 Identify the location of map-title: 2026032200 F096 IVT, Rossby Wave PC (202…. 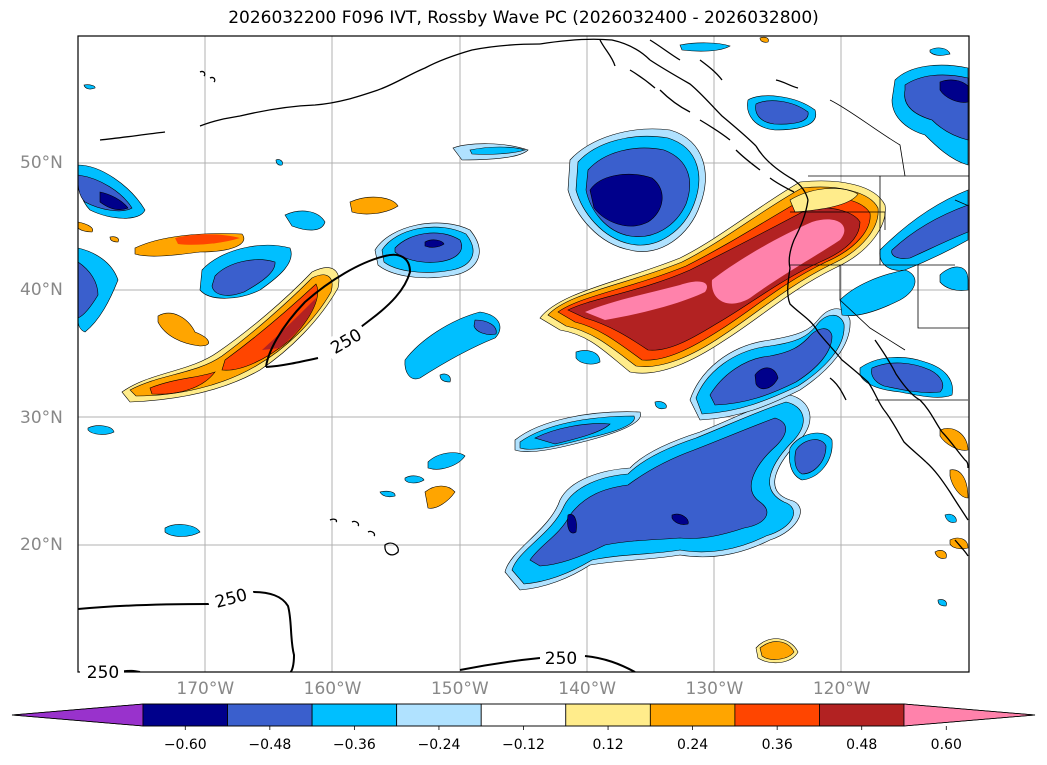
(523, 18).